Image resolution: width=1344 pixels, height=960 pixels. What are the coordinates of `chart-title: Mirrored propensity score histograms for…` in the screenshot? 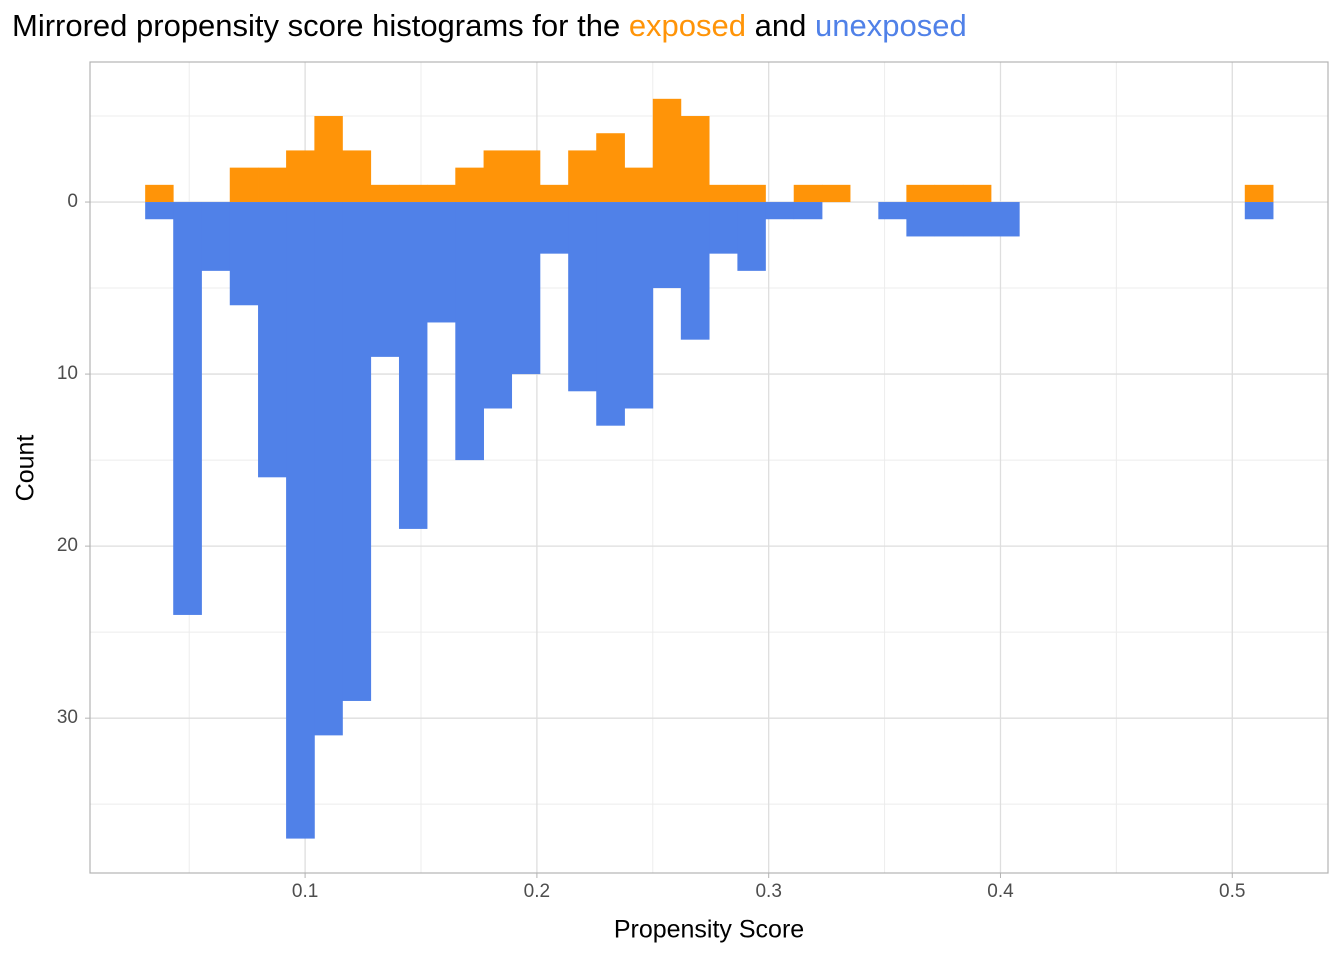 It's located at (489, 26).